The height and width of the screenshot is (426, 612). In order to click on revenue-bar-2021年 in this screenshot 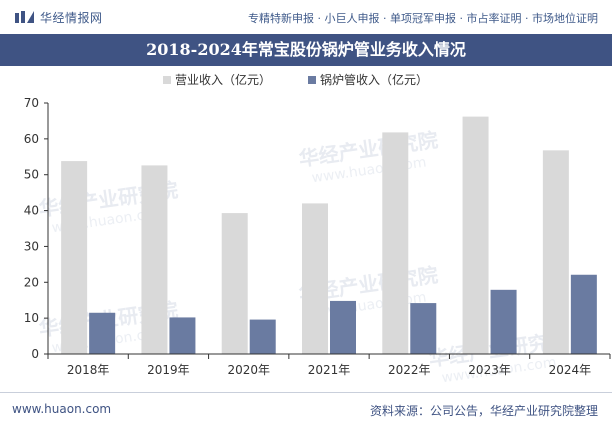, I will do `click(315, 278)`.